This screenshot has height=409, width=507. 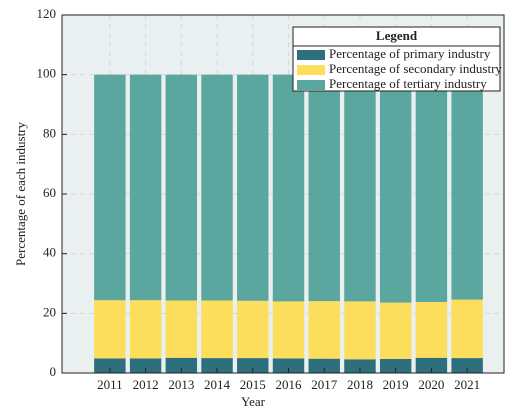 I want to click on x-tick-label: 2019, so click(x=396, y=384).